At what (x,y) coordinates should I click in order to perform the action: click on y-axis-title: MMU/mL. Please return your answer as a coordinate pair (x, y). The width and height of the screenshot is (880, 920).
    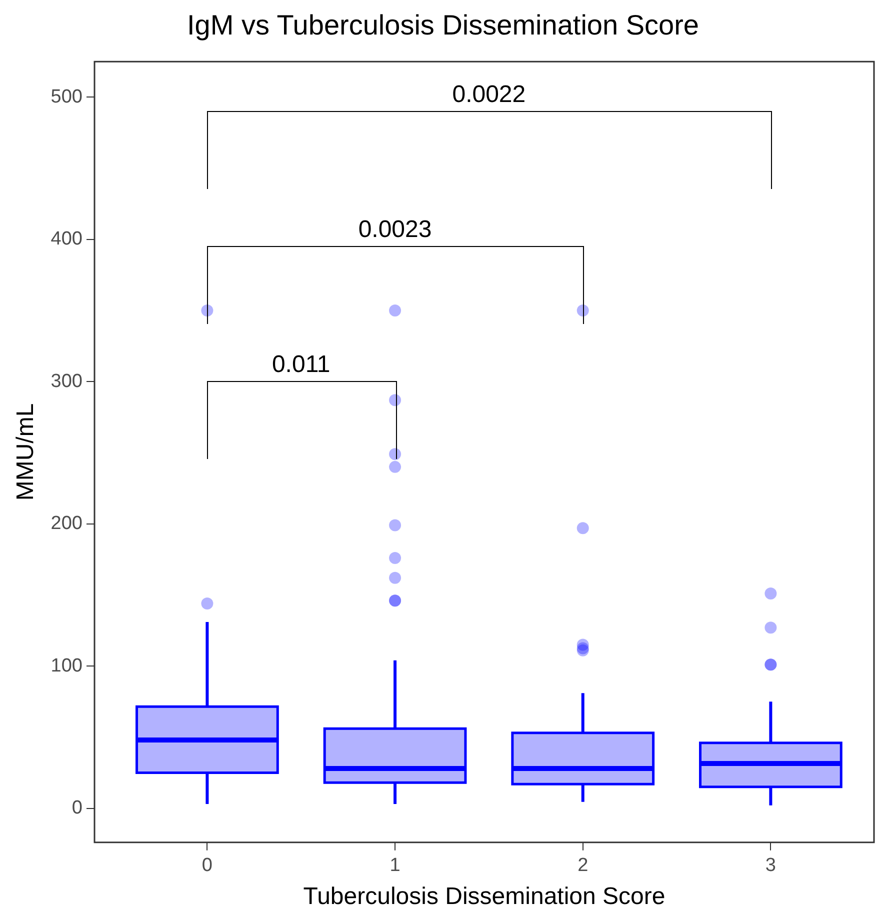
    Looking at the image, I should click on (26, 452).